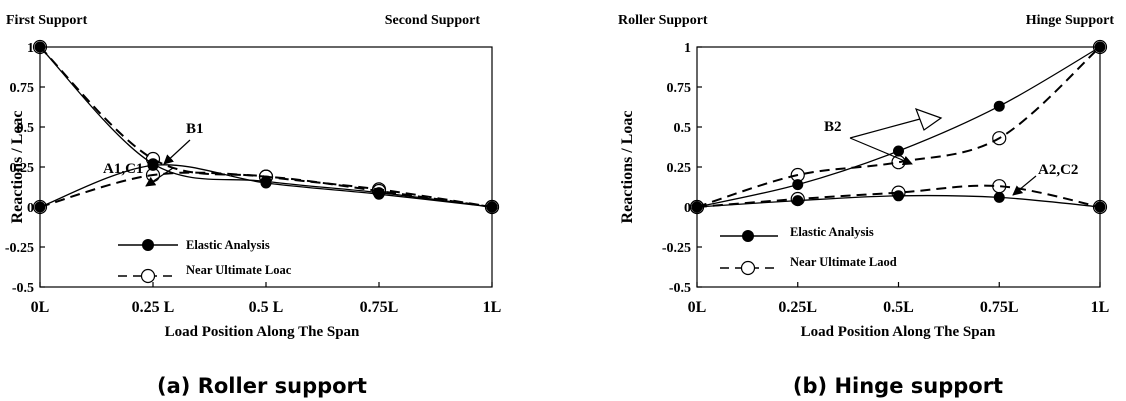  I want to click on x-tick-label: 0.25 L, so click(153, 307).